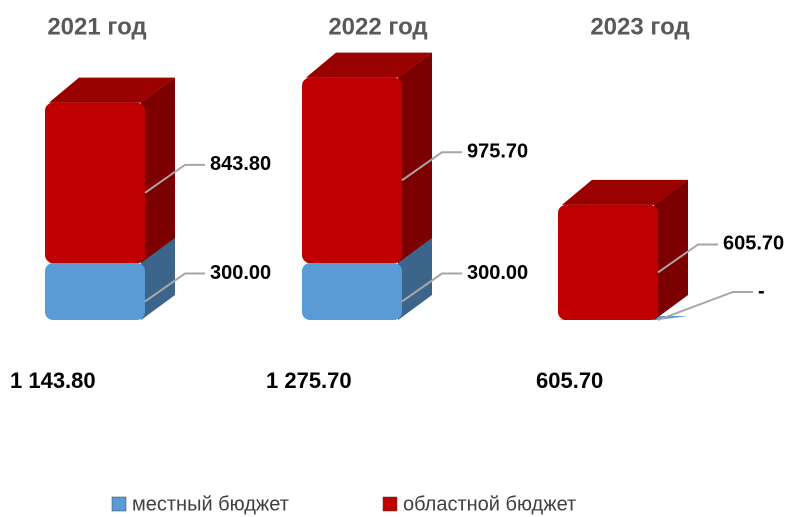 Image resolution: width=812 pixels, height=517 pixels. Describe the element at coordinates (639, 26) in the screenshot. I see `category-label: 2023 год` at that location.